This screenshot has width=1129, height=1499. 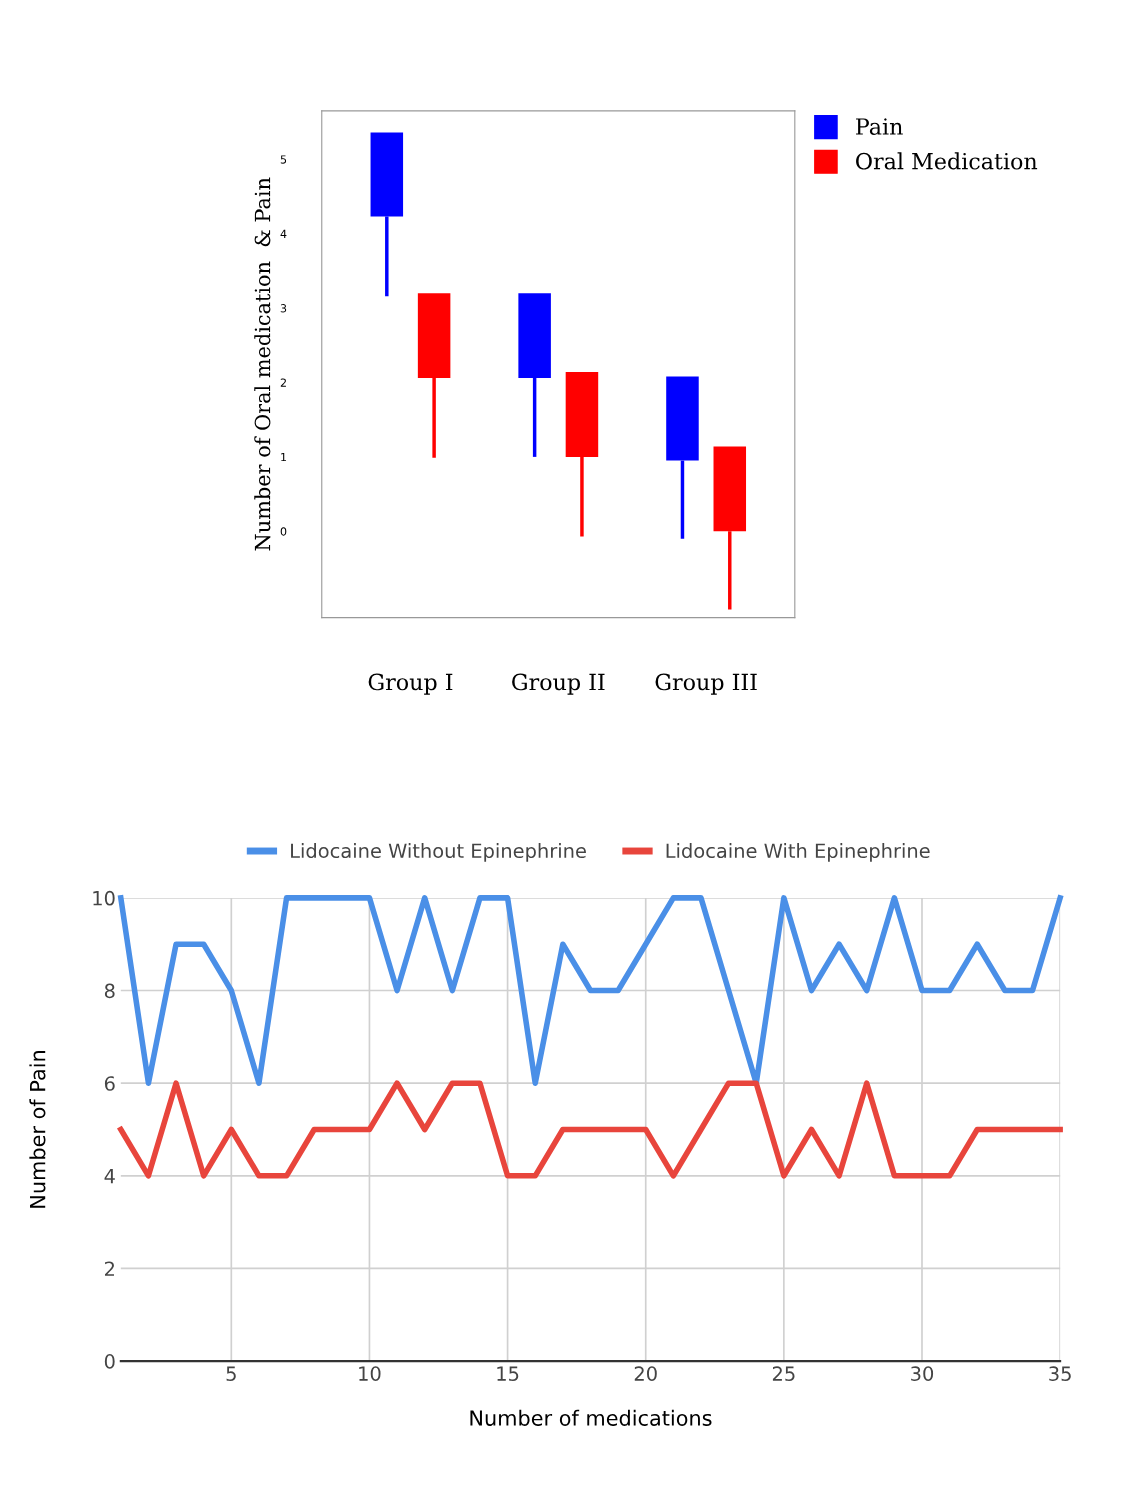 What do you see at coordinates (1060, 1373) in the screenshot?
I see `x-tick-label: 35` at bounding box center [1060, 1373].